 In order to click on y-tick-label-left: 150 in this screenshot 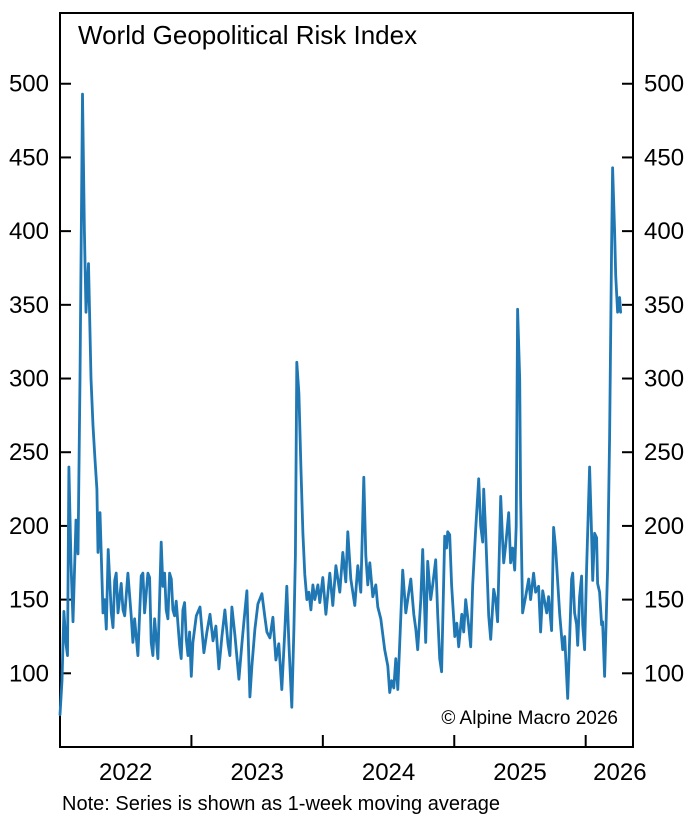, I will do `click(29, 600)`.